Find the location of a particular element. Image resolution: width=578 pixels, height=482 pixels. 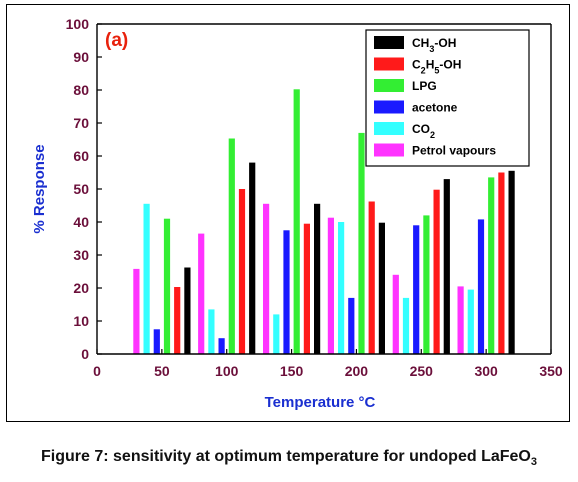

y-tick-label-40: 40 is located at coordinates (81, 222).